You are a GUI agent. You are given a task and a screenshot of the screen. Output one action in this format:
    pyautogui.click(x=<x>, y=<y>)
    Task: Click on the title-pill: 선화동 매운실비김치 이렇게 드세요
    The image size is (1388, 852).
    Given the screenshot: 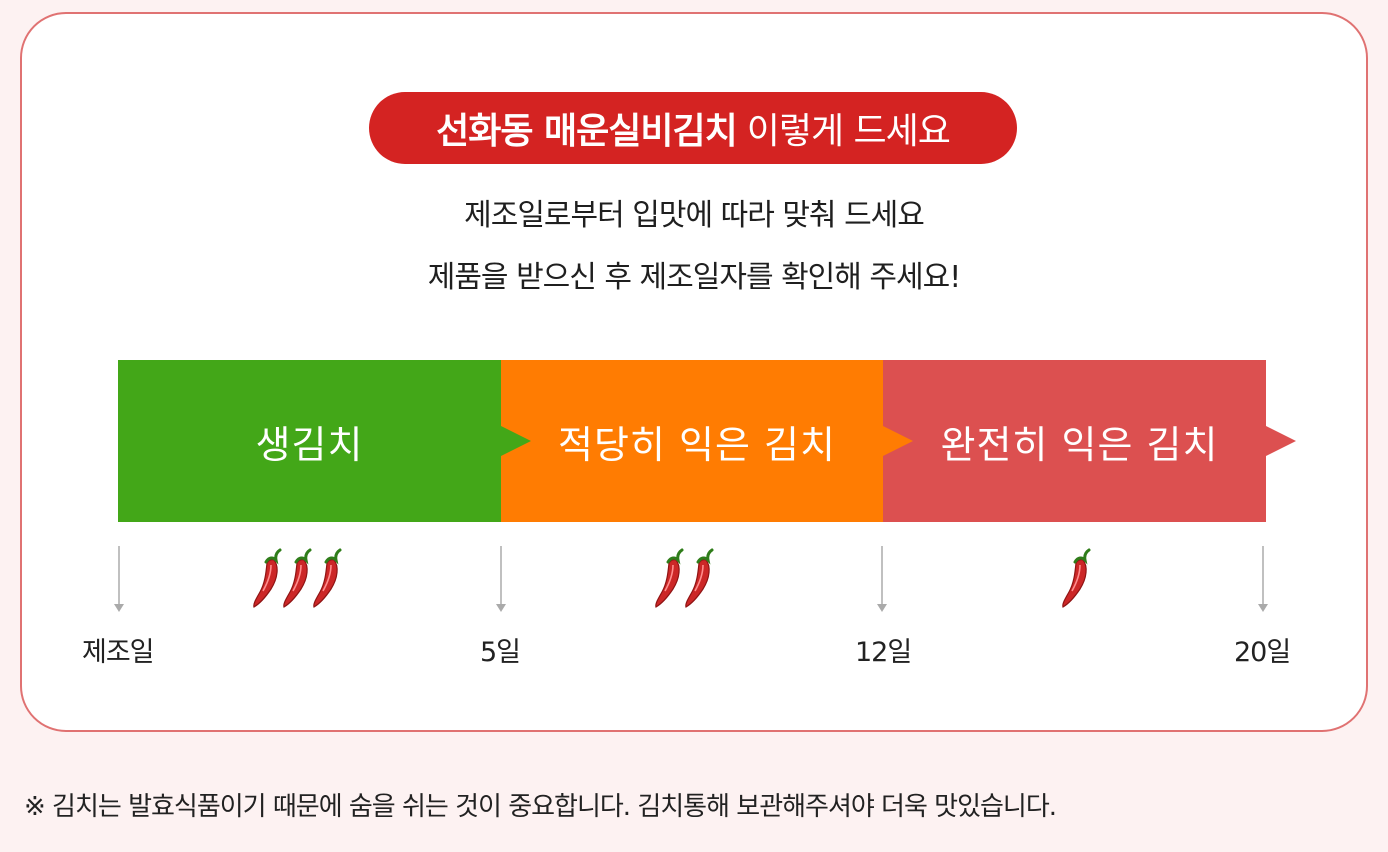 What is the action you would take?
    pyautogui.click(x=693, y=128)
    